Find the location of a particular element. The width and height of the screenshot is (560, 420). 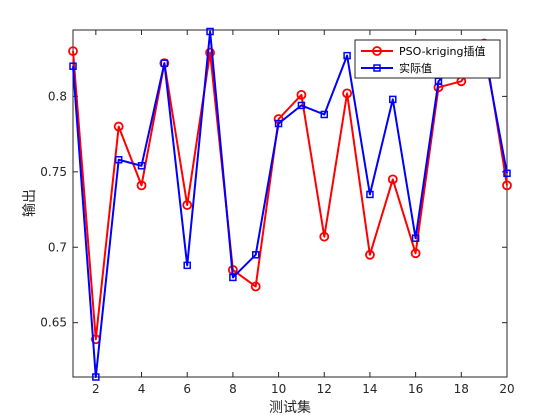

x-axis-title: 测试集 is located at coordinates (290, 407).